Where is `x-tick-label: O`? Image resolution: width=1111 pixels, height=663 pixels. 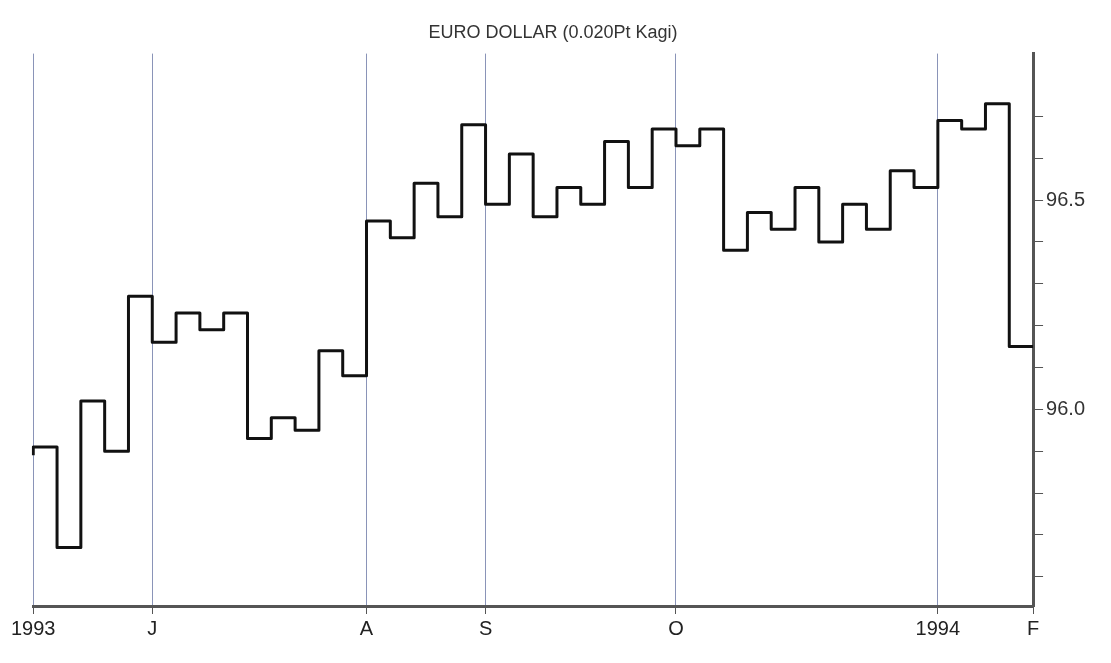
x-tick-label: O is located at coordinates (676, 627).